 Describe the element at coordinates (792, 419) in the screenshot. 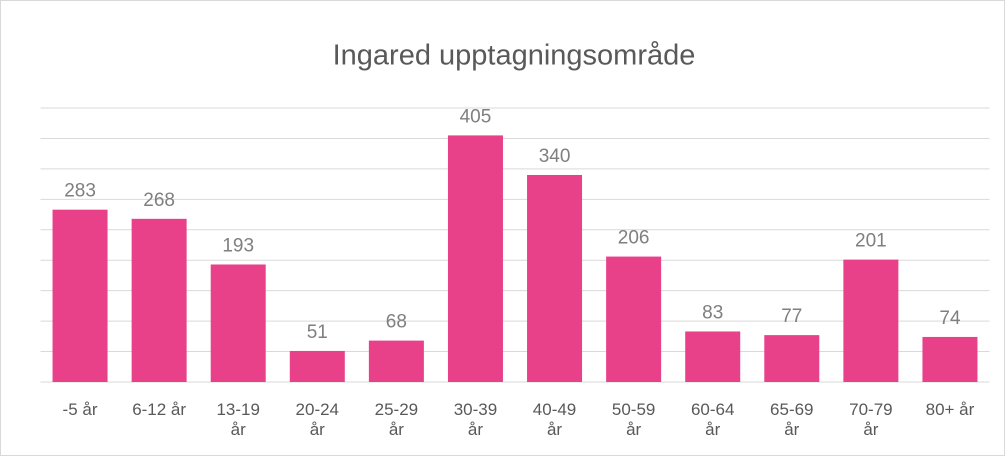

I see `x-tick-label: 65-69 år` at that location.